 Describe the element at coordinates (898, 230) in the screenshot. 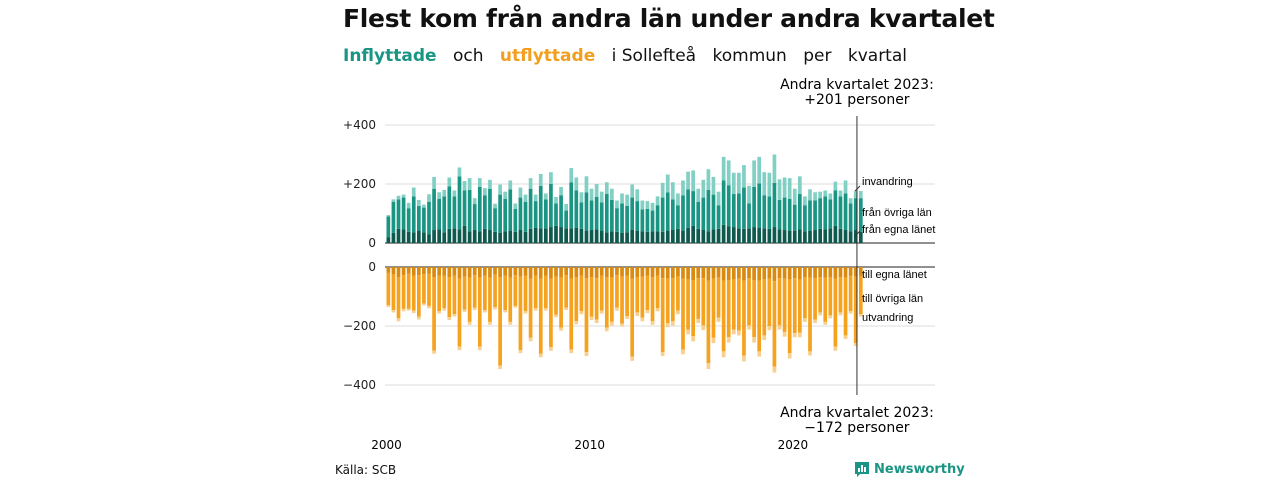

I see `legend-label-in: från egna länet` at that location.